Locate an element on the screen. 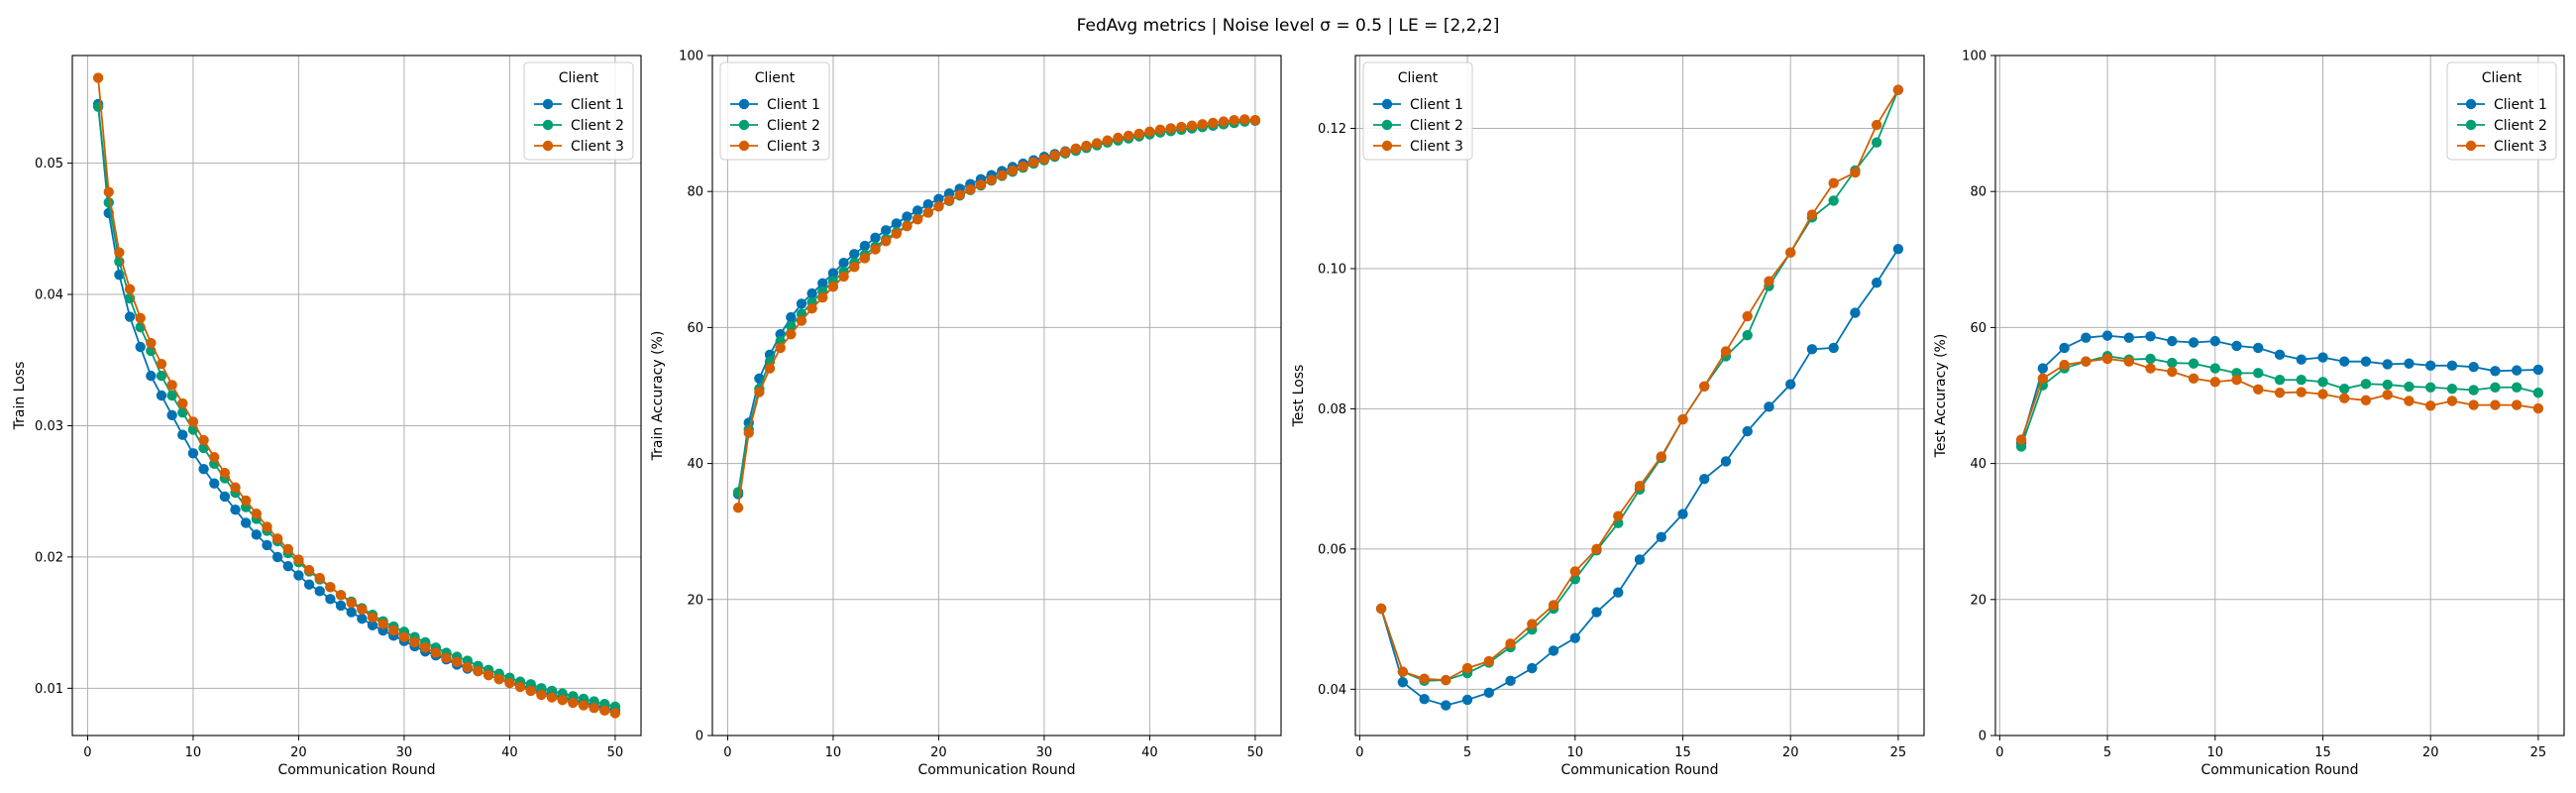 Image resolution: width=2576 pixels, height=793 pixels. x-tick-label: 25 is located at coordinates (1899, 752).